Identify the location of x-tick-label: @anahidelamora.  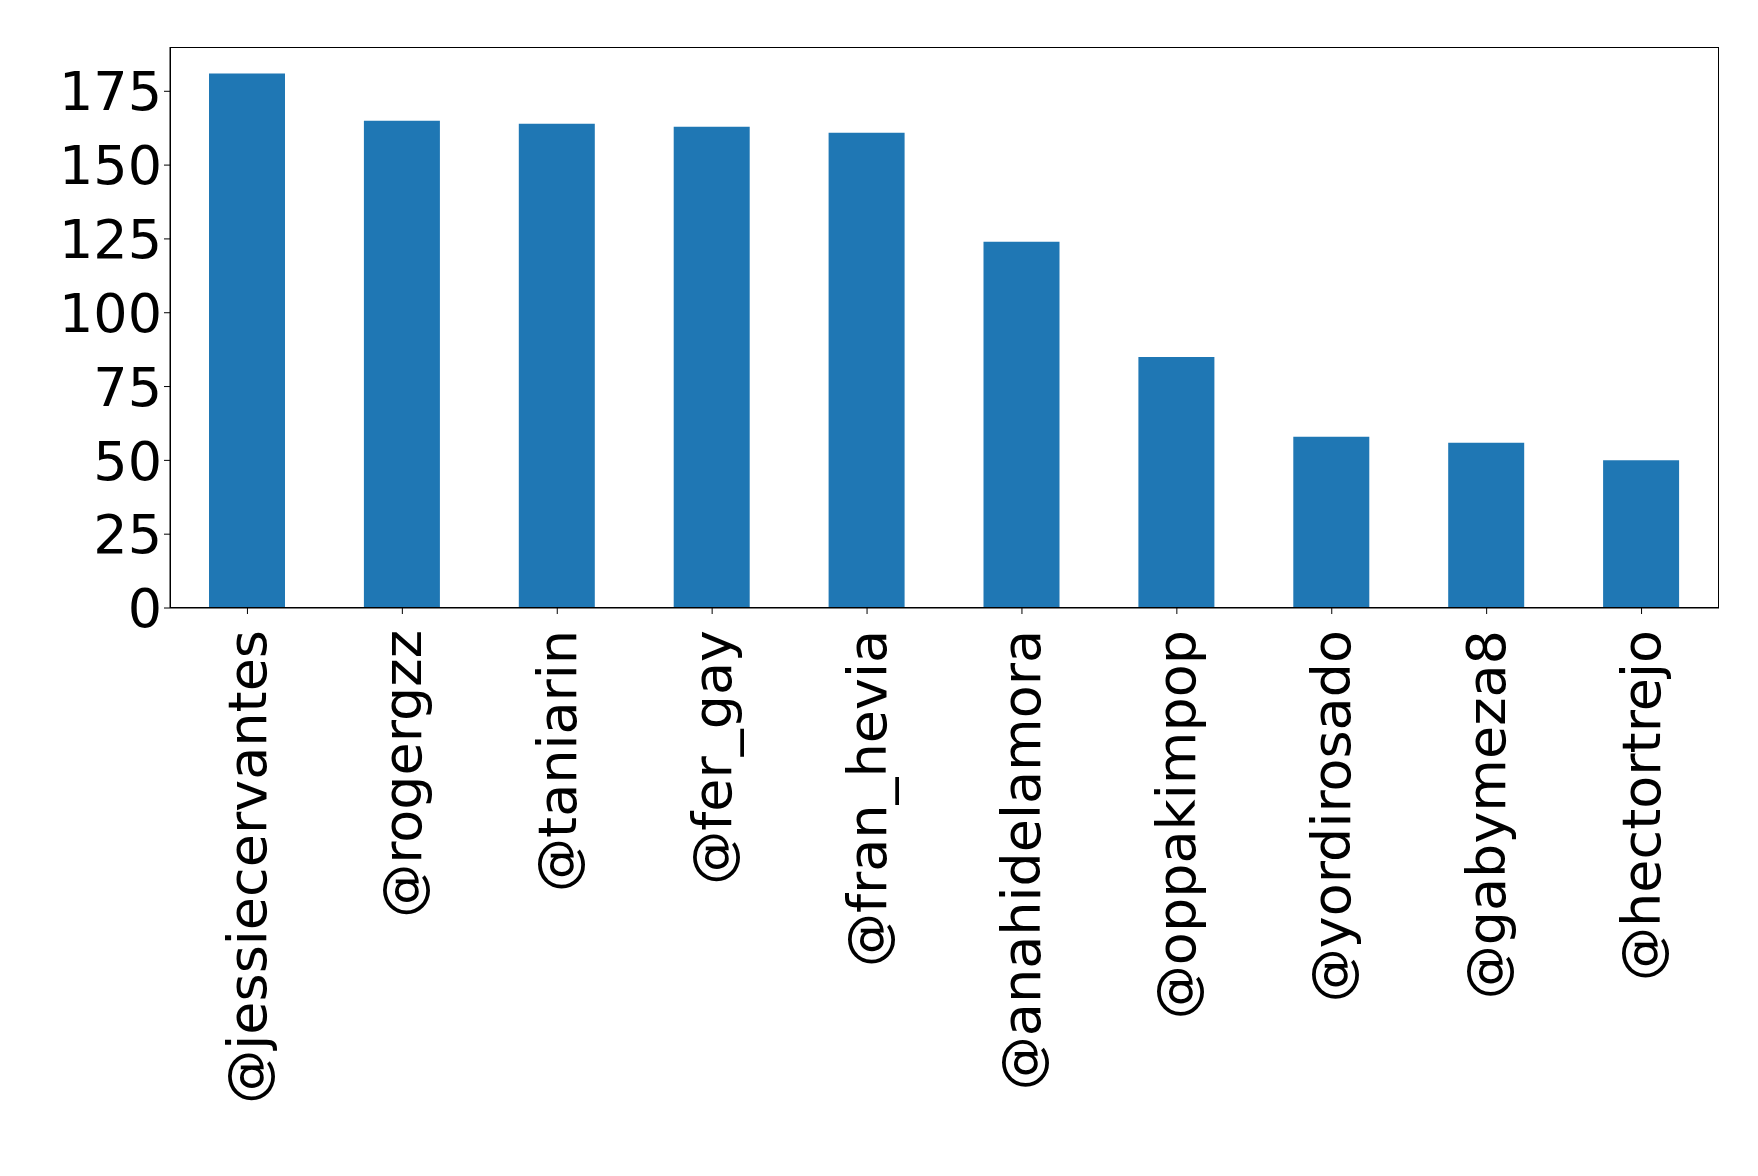
(1022, 860).